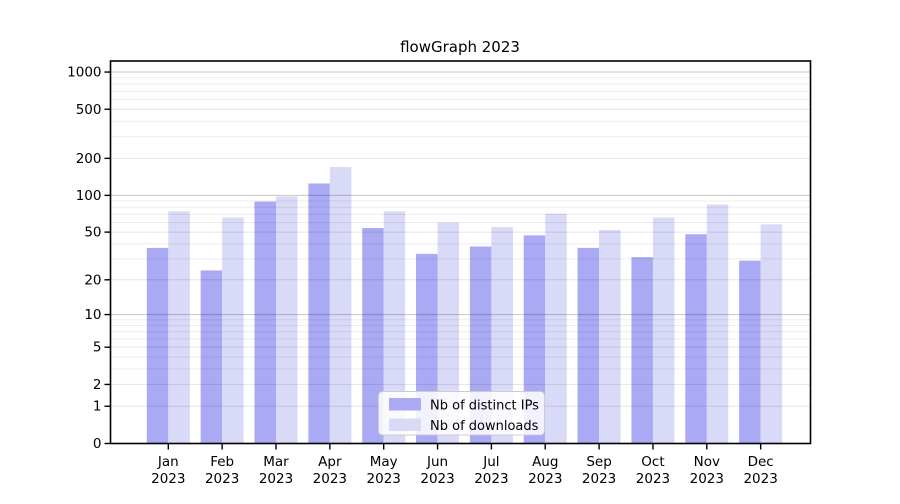 The width and height of the screenshot is (900, 504). Describe the element at coordinates (97, 348) in the screenshot. I see `y-tick-label: 5` at that location.